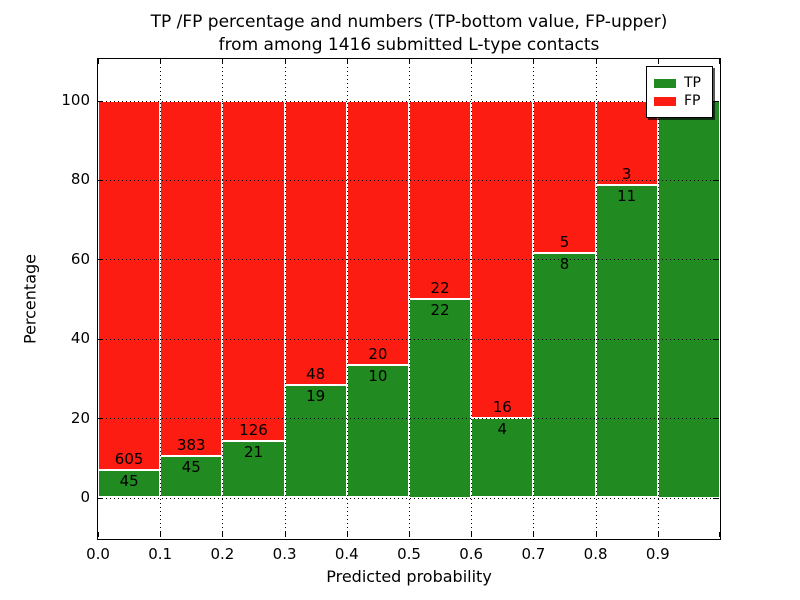 The width and height of the screenshot is (800, 600). Describe the element at coordinates (692, 83) in the screenshot. I see `legend-label-tp: TP` at that location.